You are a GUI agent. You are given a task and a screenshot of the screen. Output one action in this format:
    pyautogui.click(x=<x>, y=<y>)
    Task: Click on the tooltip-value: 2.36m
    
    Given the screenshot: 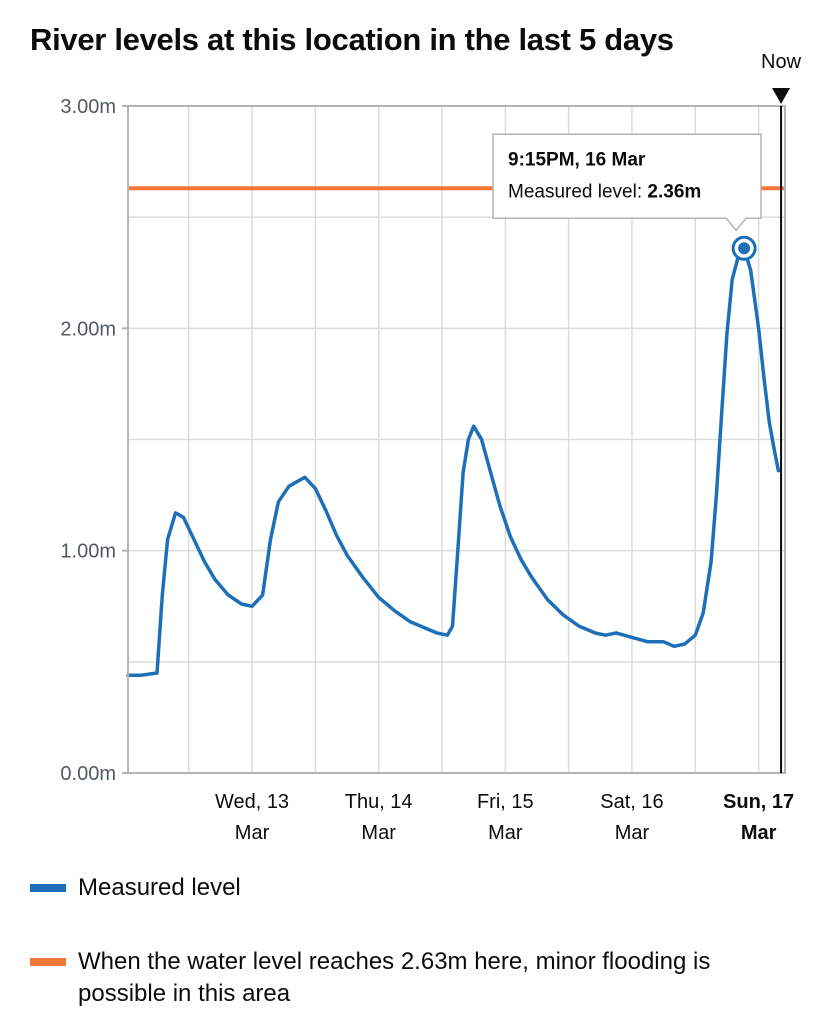 What is the action you would take?
    pyautogui.click(x=674, y=191)
    